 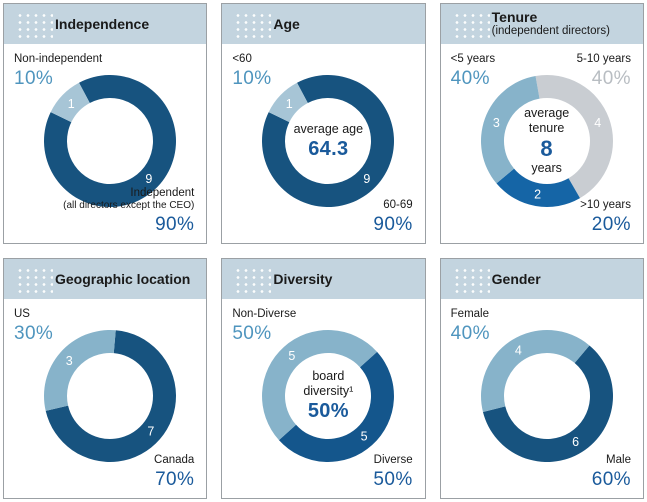 What do you see at coordinates (323, 24) in the screenshot?
I see `panel-header-age: Age` at bounding box center [323, 24].